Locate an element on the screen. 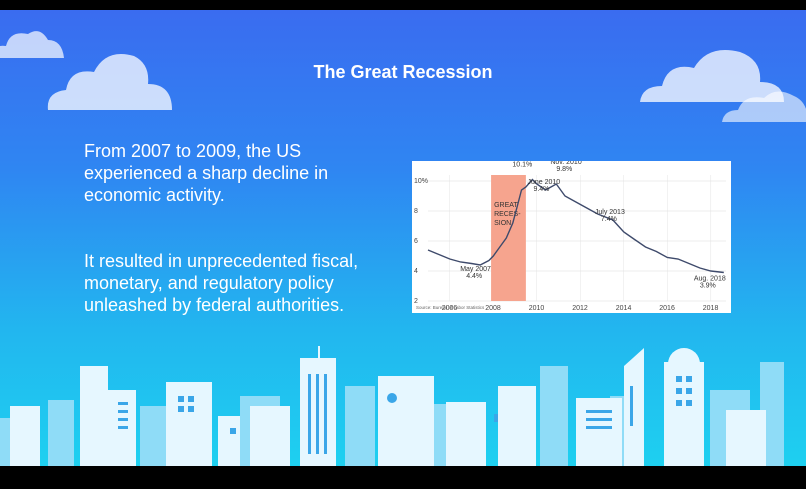  x-tick-label: 2014 is located at coordinates (624, 308).